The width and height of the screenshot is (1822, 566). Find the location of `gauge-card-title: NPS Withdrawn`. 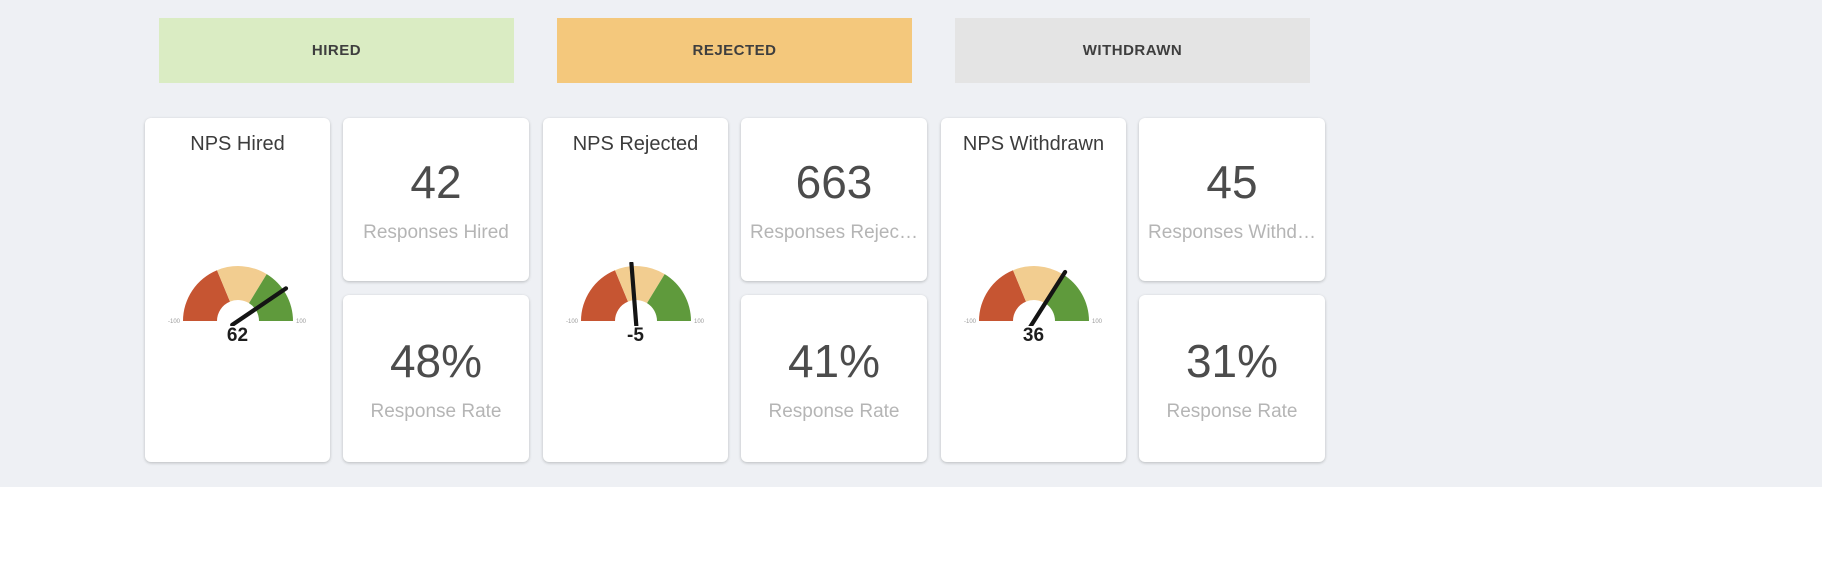

gauge-card-title: NPS Withdrawn is located at coordinates (1033, 144).